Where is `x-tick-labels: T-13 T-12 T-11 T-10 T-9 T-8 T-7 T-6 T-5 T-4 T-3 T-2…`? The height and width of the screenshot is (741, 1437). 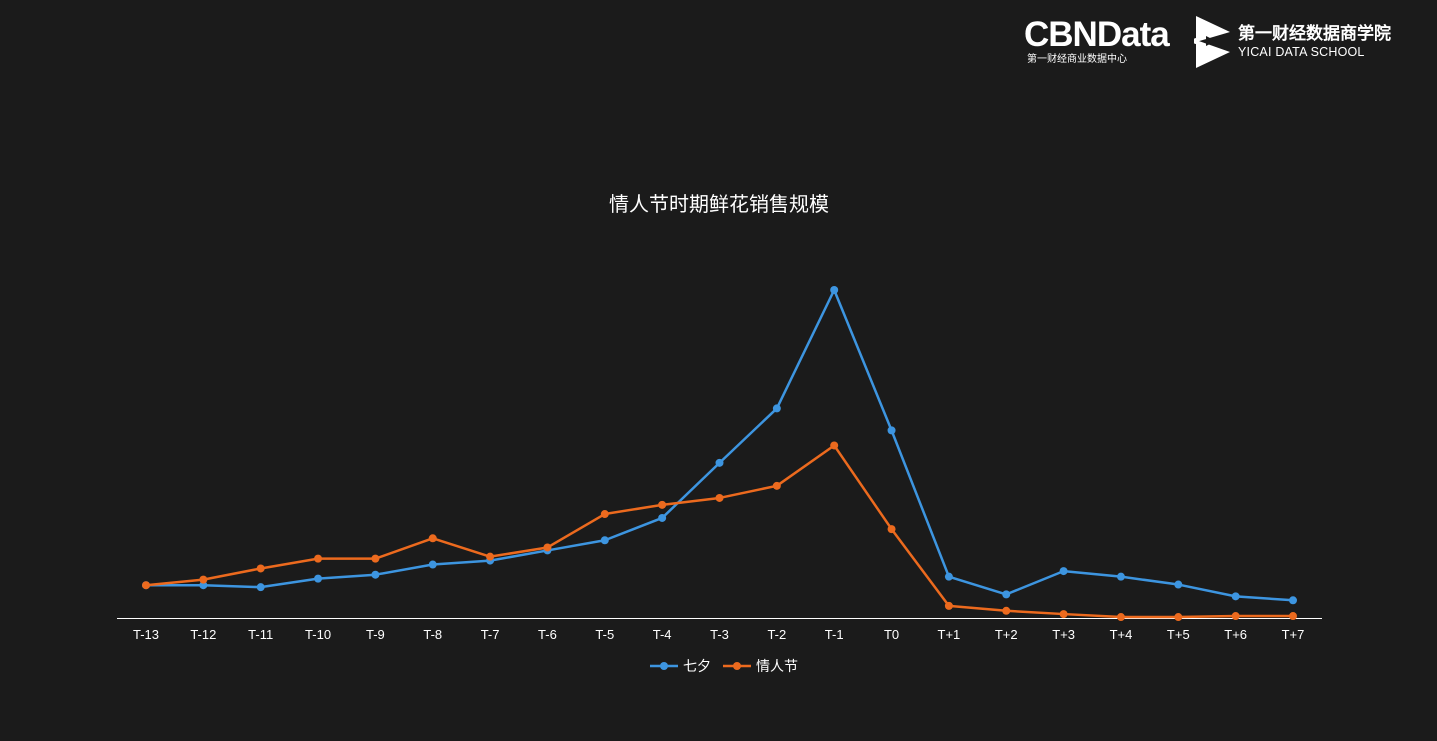
x-tick-labels: T-13 T-12 T-11 T-10 T-9 T-8 T-7 T-6 T-5 T-4 T-3 T-2… is located at coordinates (718, 634).